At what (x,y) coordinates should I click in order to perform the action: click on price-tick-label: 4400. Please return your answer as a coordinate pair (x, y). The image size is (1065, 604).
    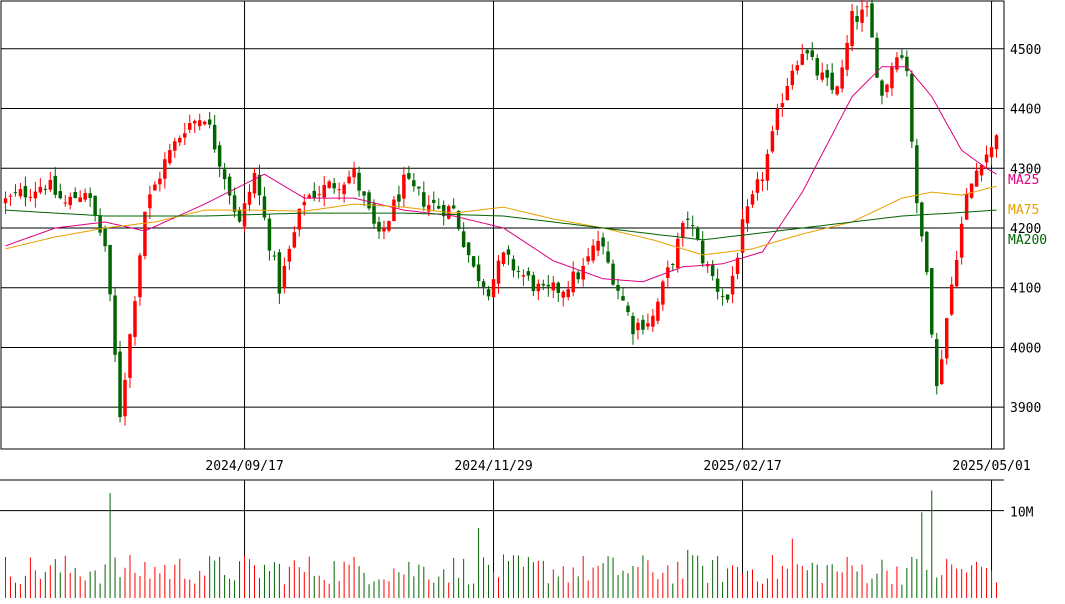
    Looking at the image, I should click on (1025, 110).